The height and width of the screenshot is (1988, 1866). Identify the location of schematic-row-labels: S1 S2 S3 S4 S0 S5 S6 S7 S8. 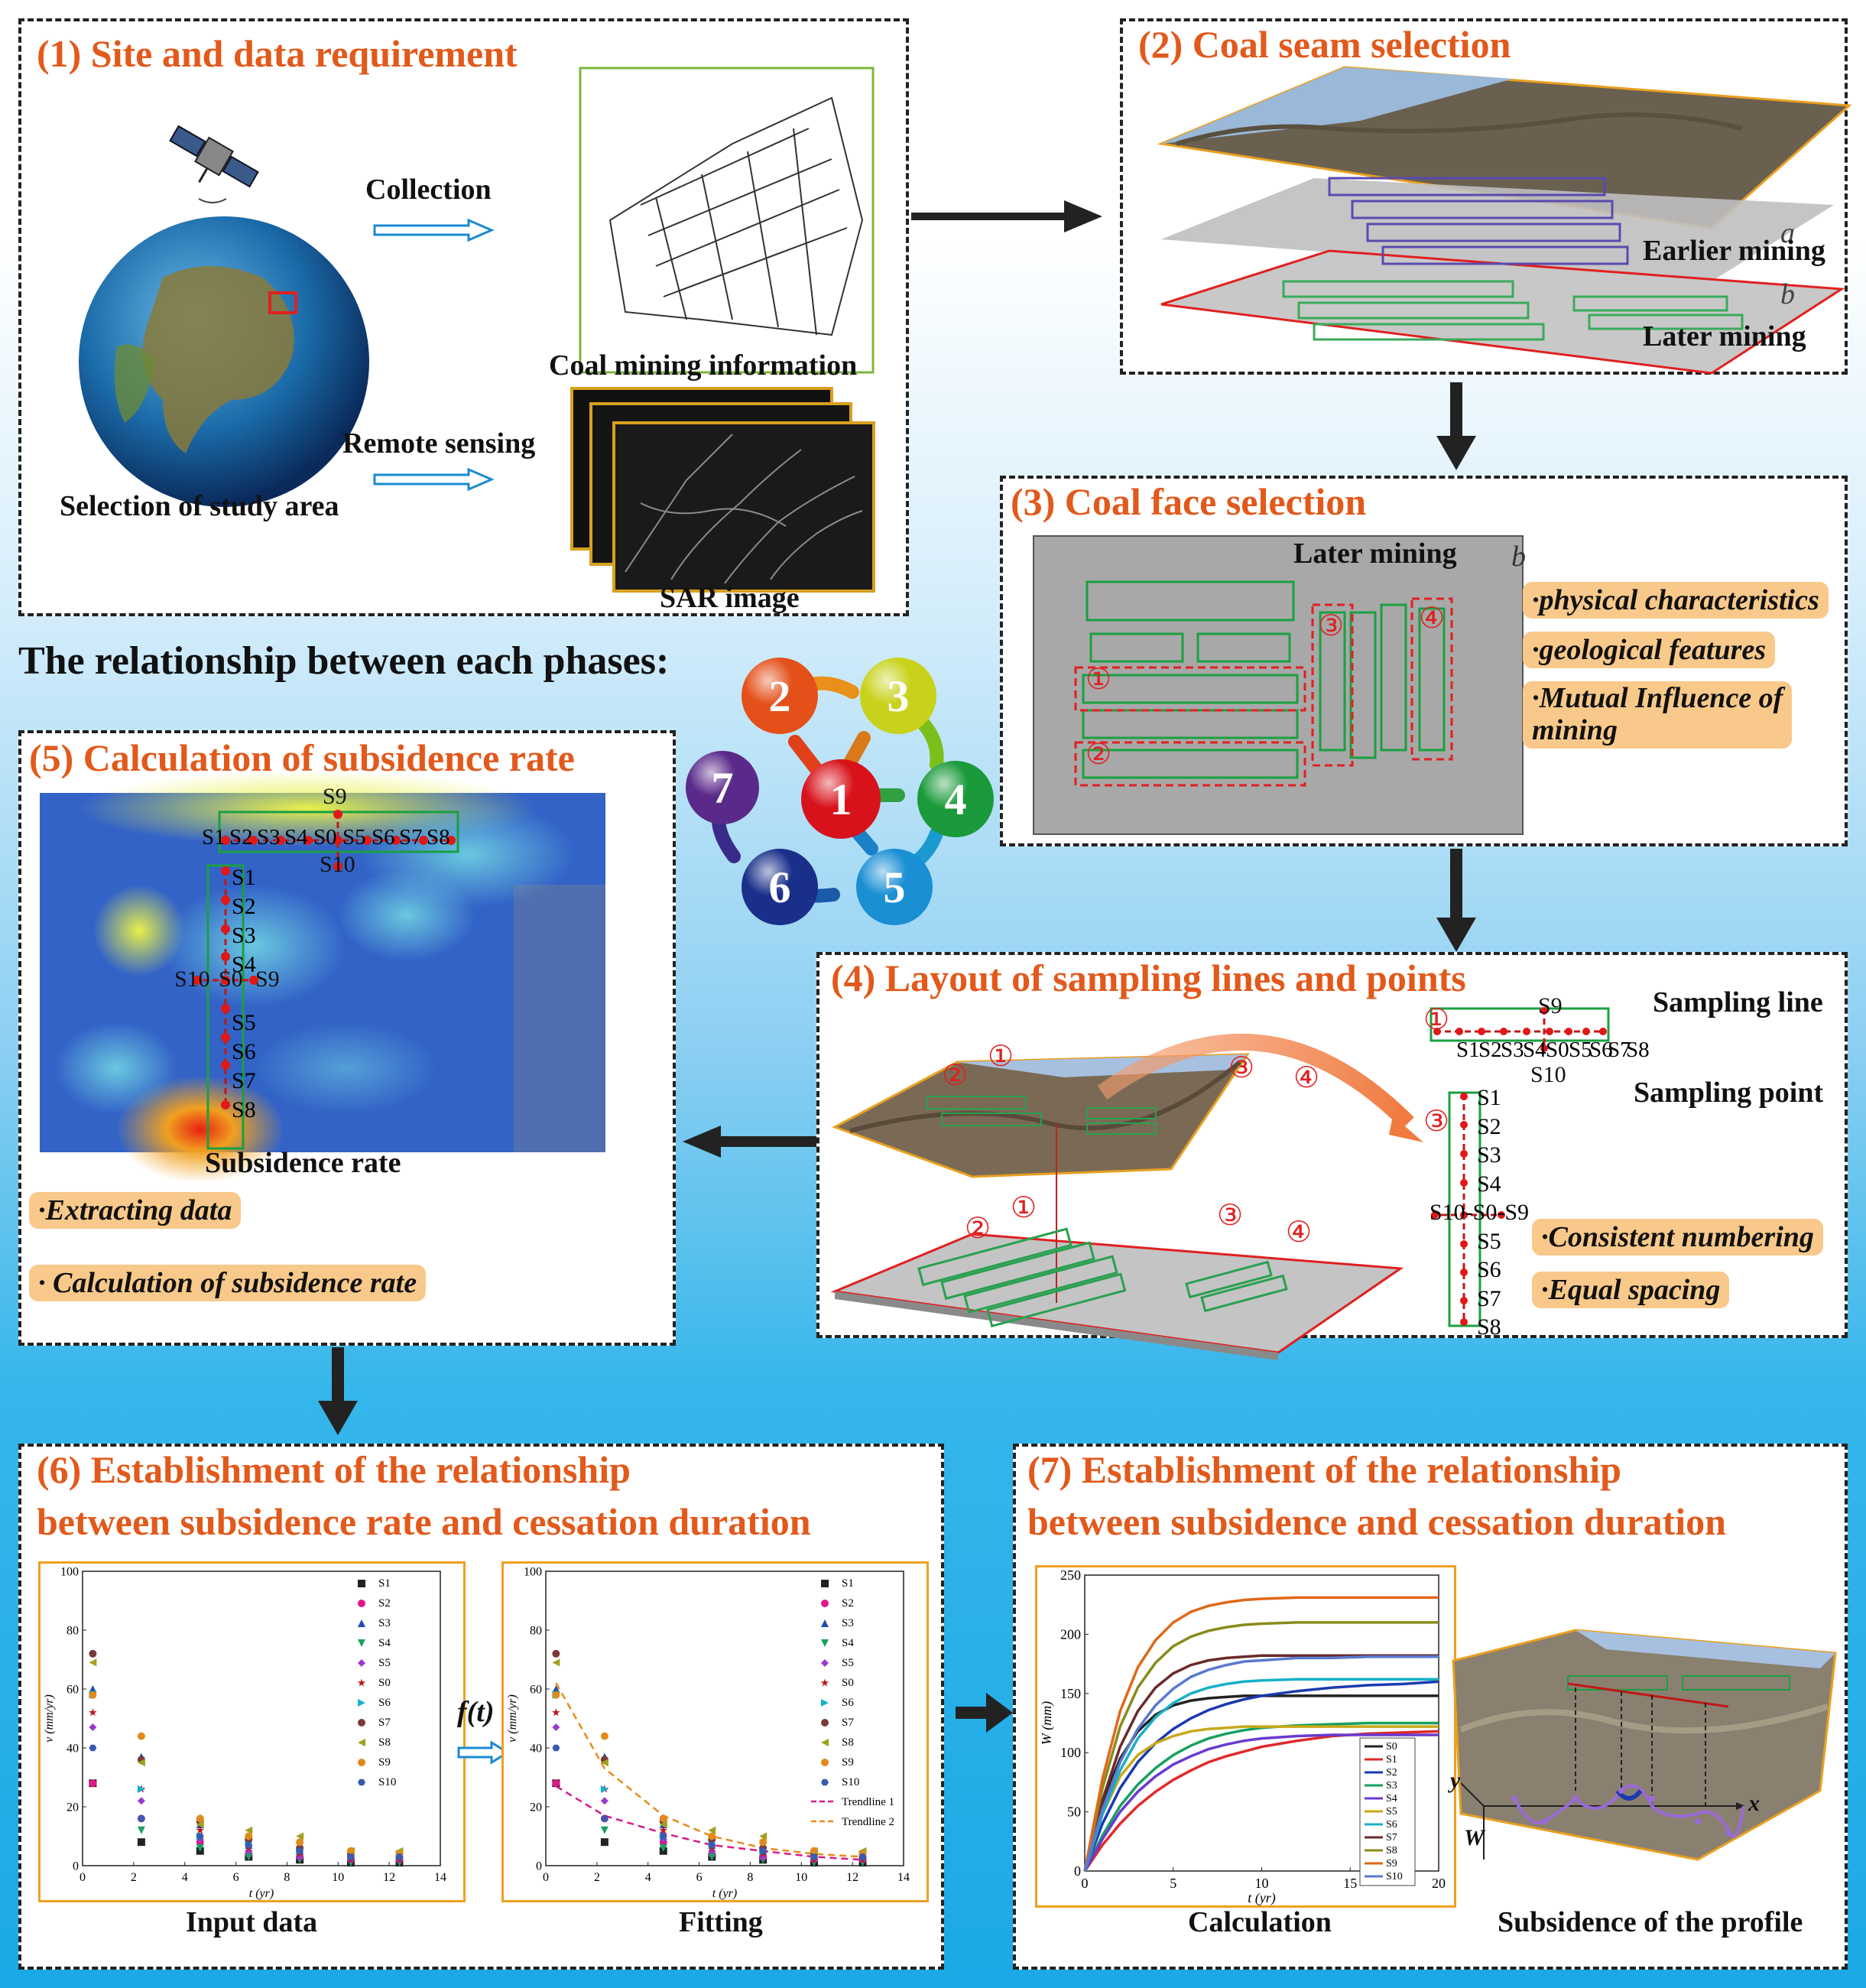
(1553, 1050).